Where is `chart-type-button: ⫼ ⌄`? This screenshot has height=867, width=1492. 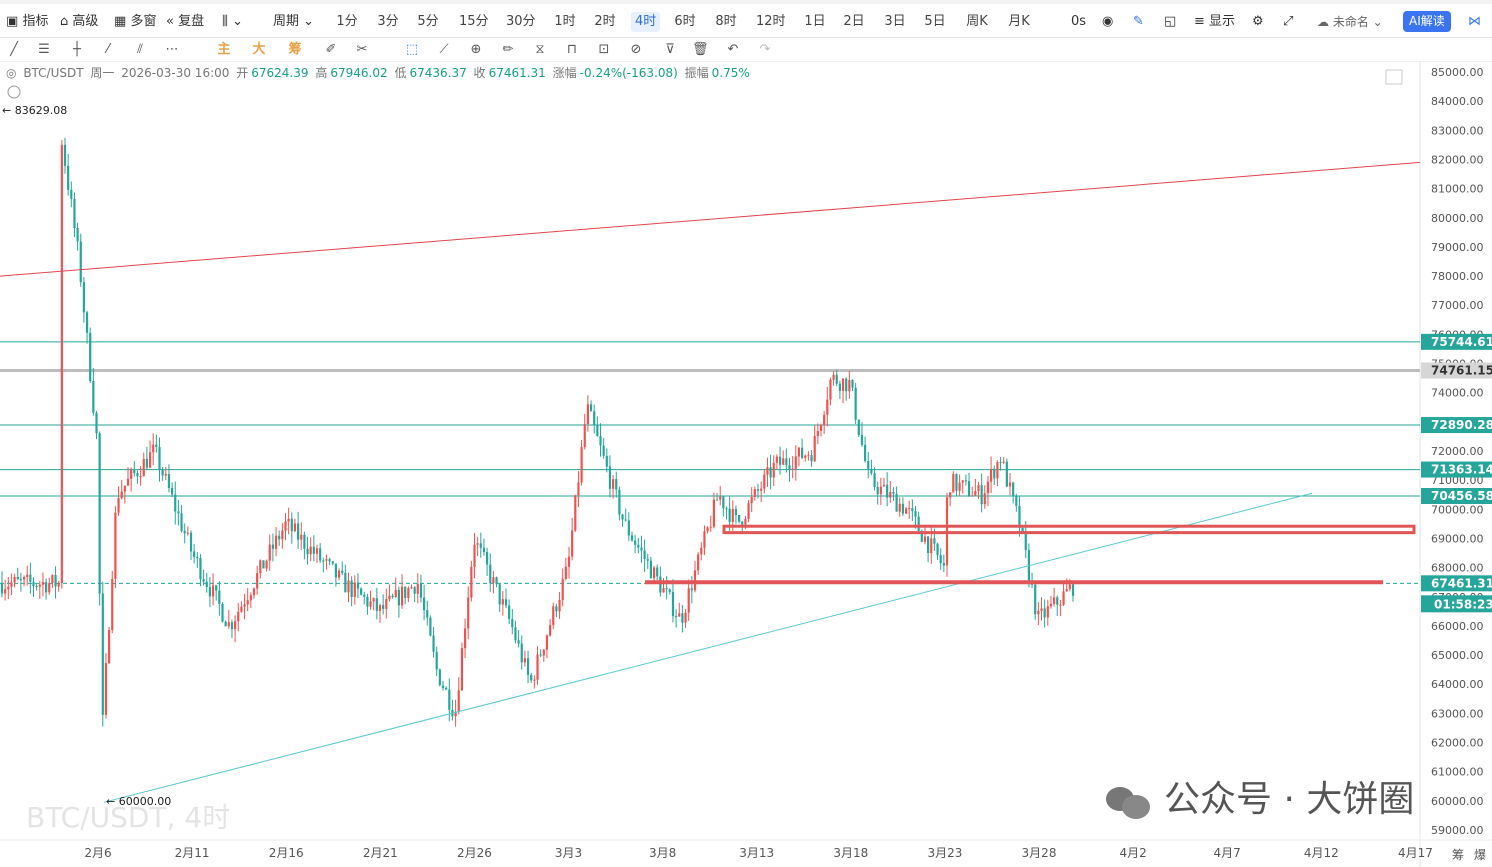 chart-type-button: ⫼ ⌄ is located at coordinates (232, 22).